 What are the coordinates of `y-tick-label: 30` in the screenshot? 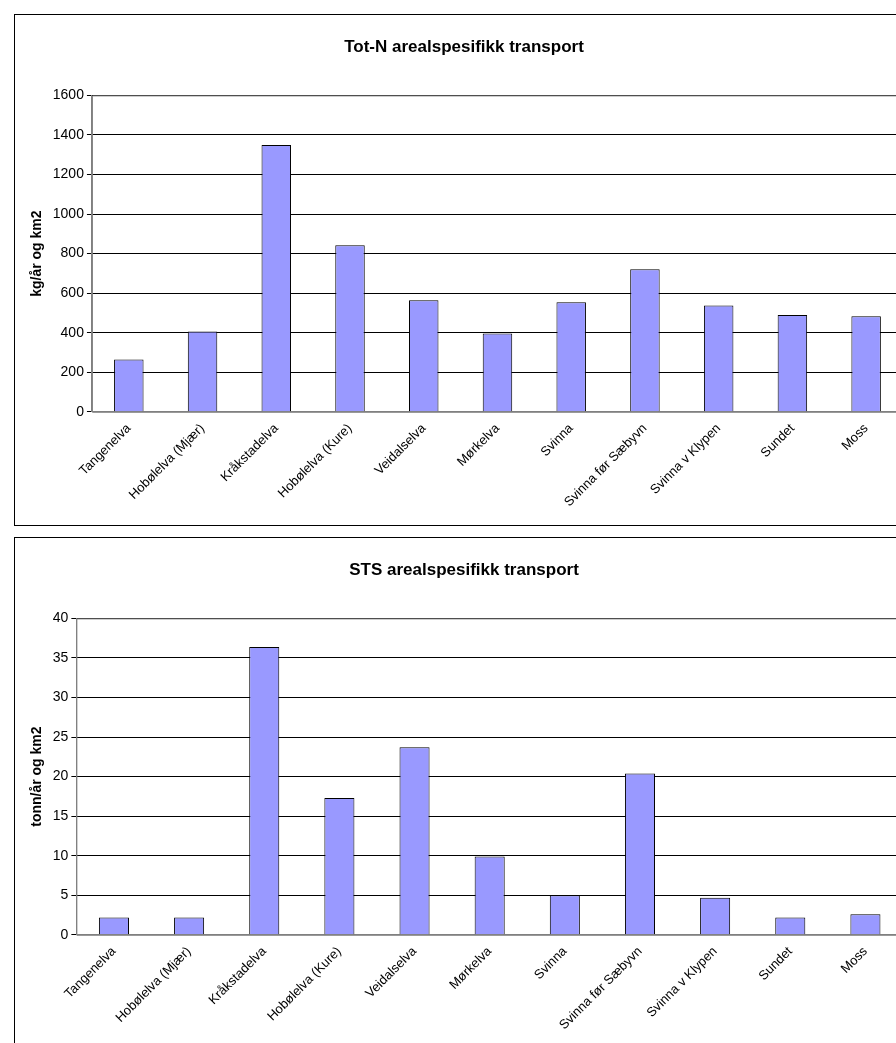 It's located at (60, 696).